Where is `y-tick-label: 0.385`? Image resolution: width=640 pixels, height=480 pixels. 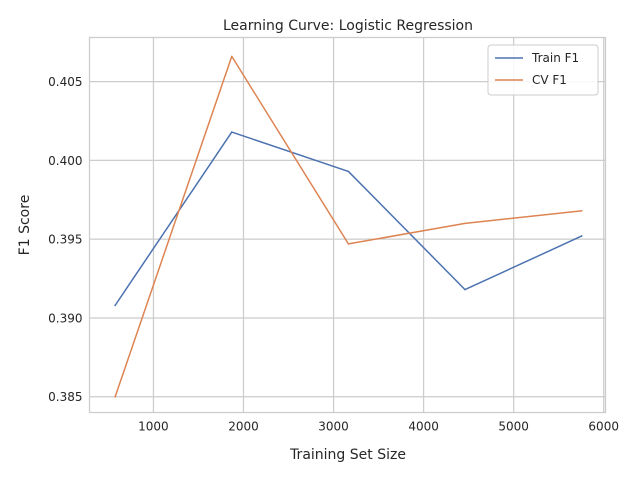 y-tick-label: 0.385 is located at coordinates (65, 397).